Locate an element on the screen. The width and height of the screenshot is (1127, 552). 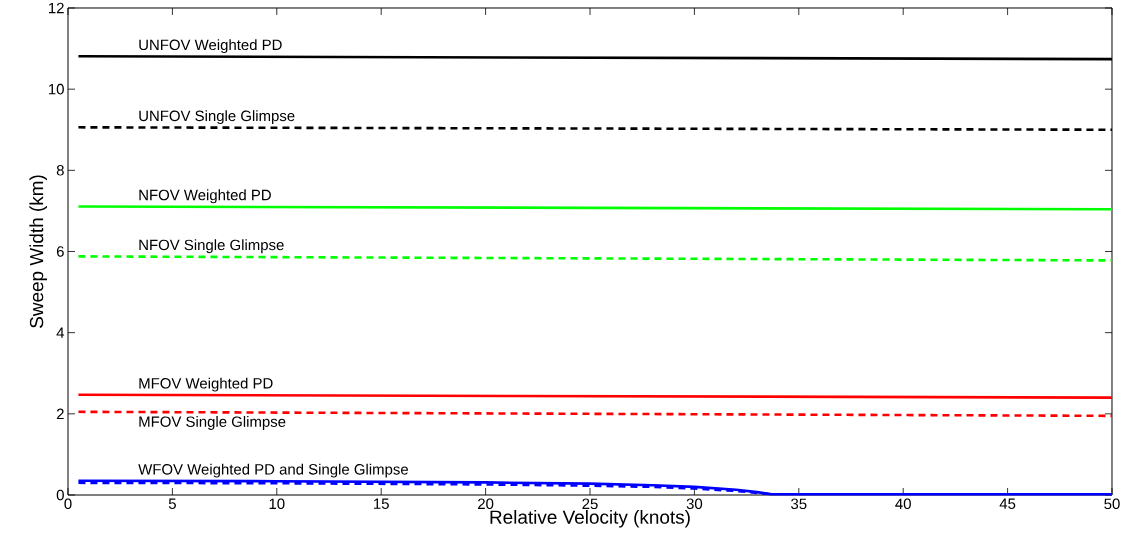
x-tick-label: 20 is located at coordinates (486, 504).